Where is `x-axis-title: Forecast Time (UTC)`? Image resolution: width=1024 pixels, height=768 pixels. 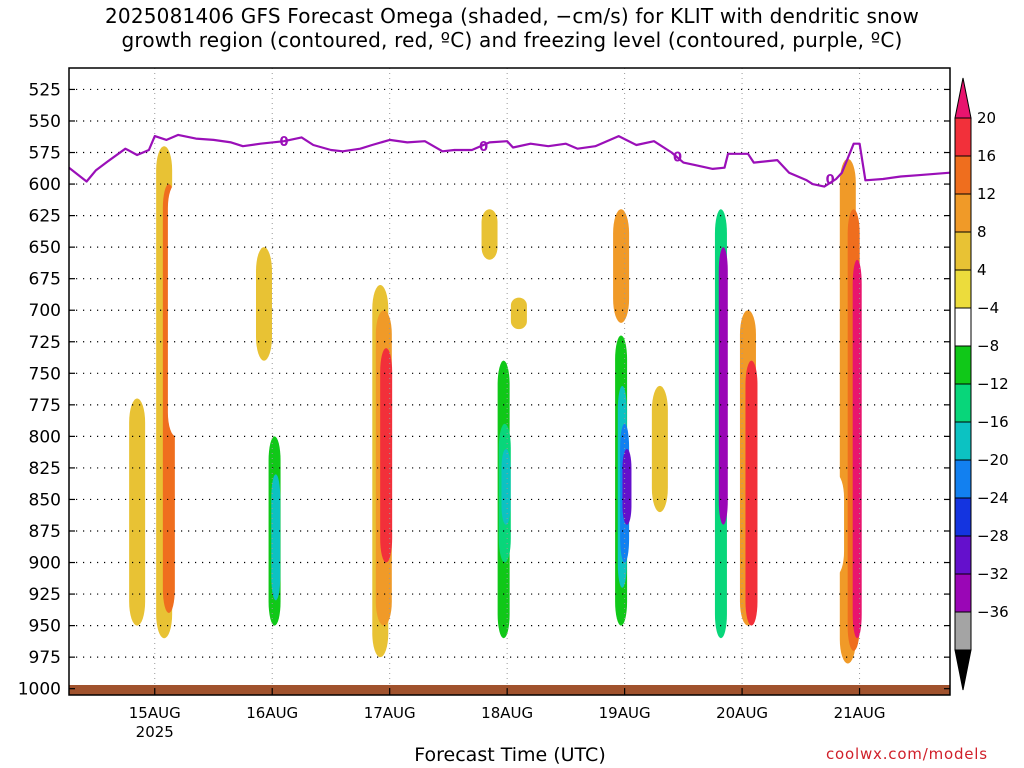 x-axis-title: Forecast Time (UTC) is located at coordinates (510, 755).